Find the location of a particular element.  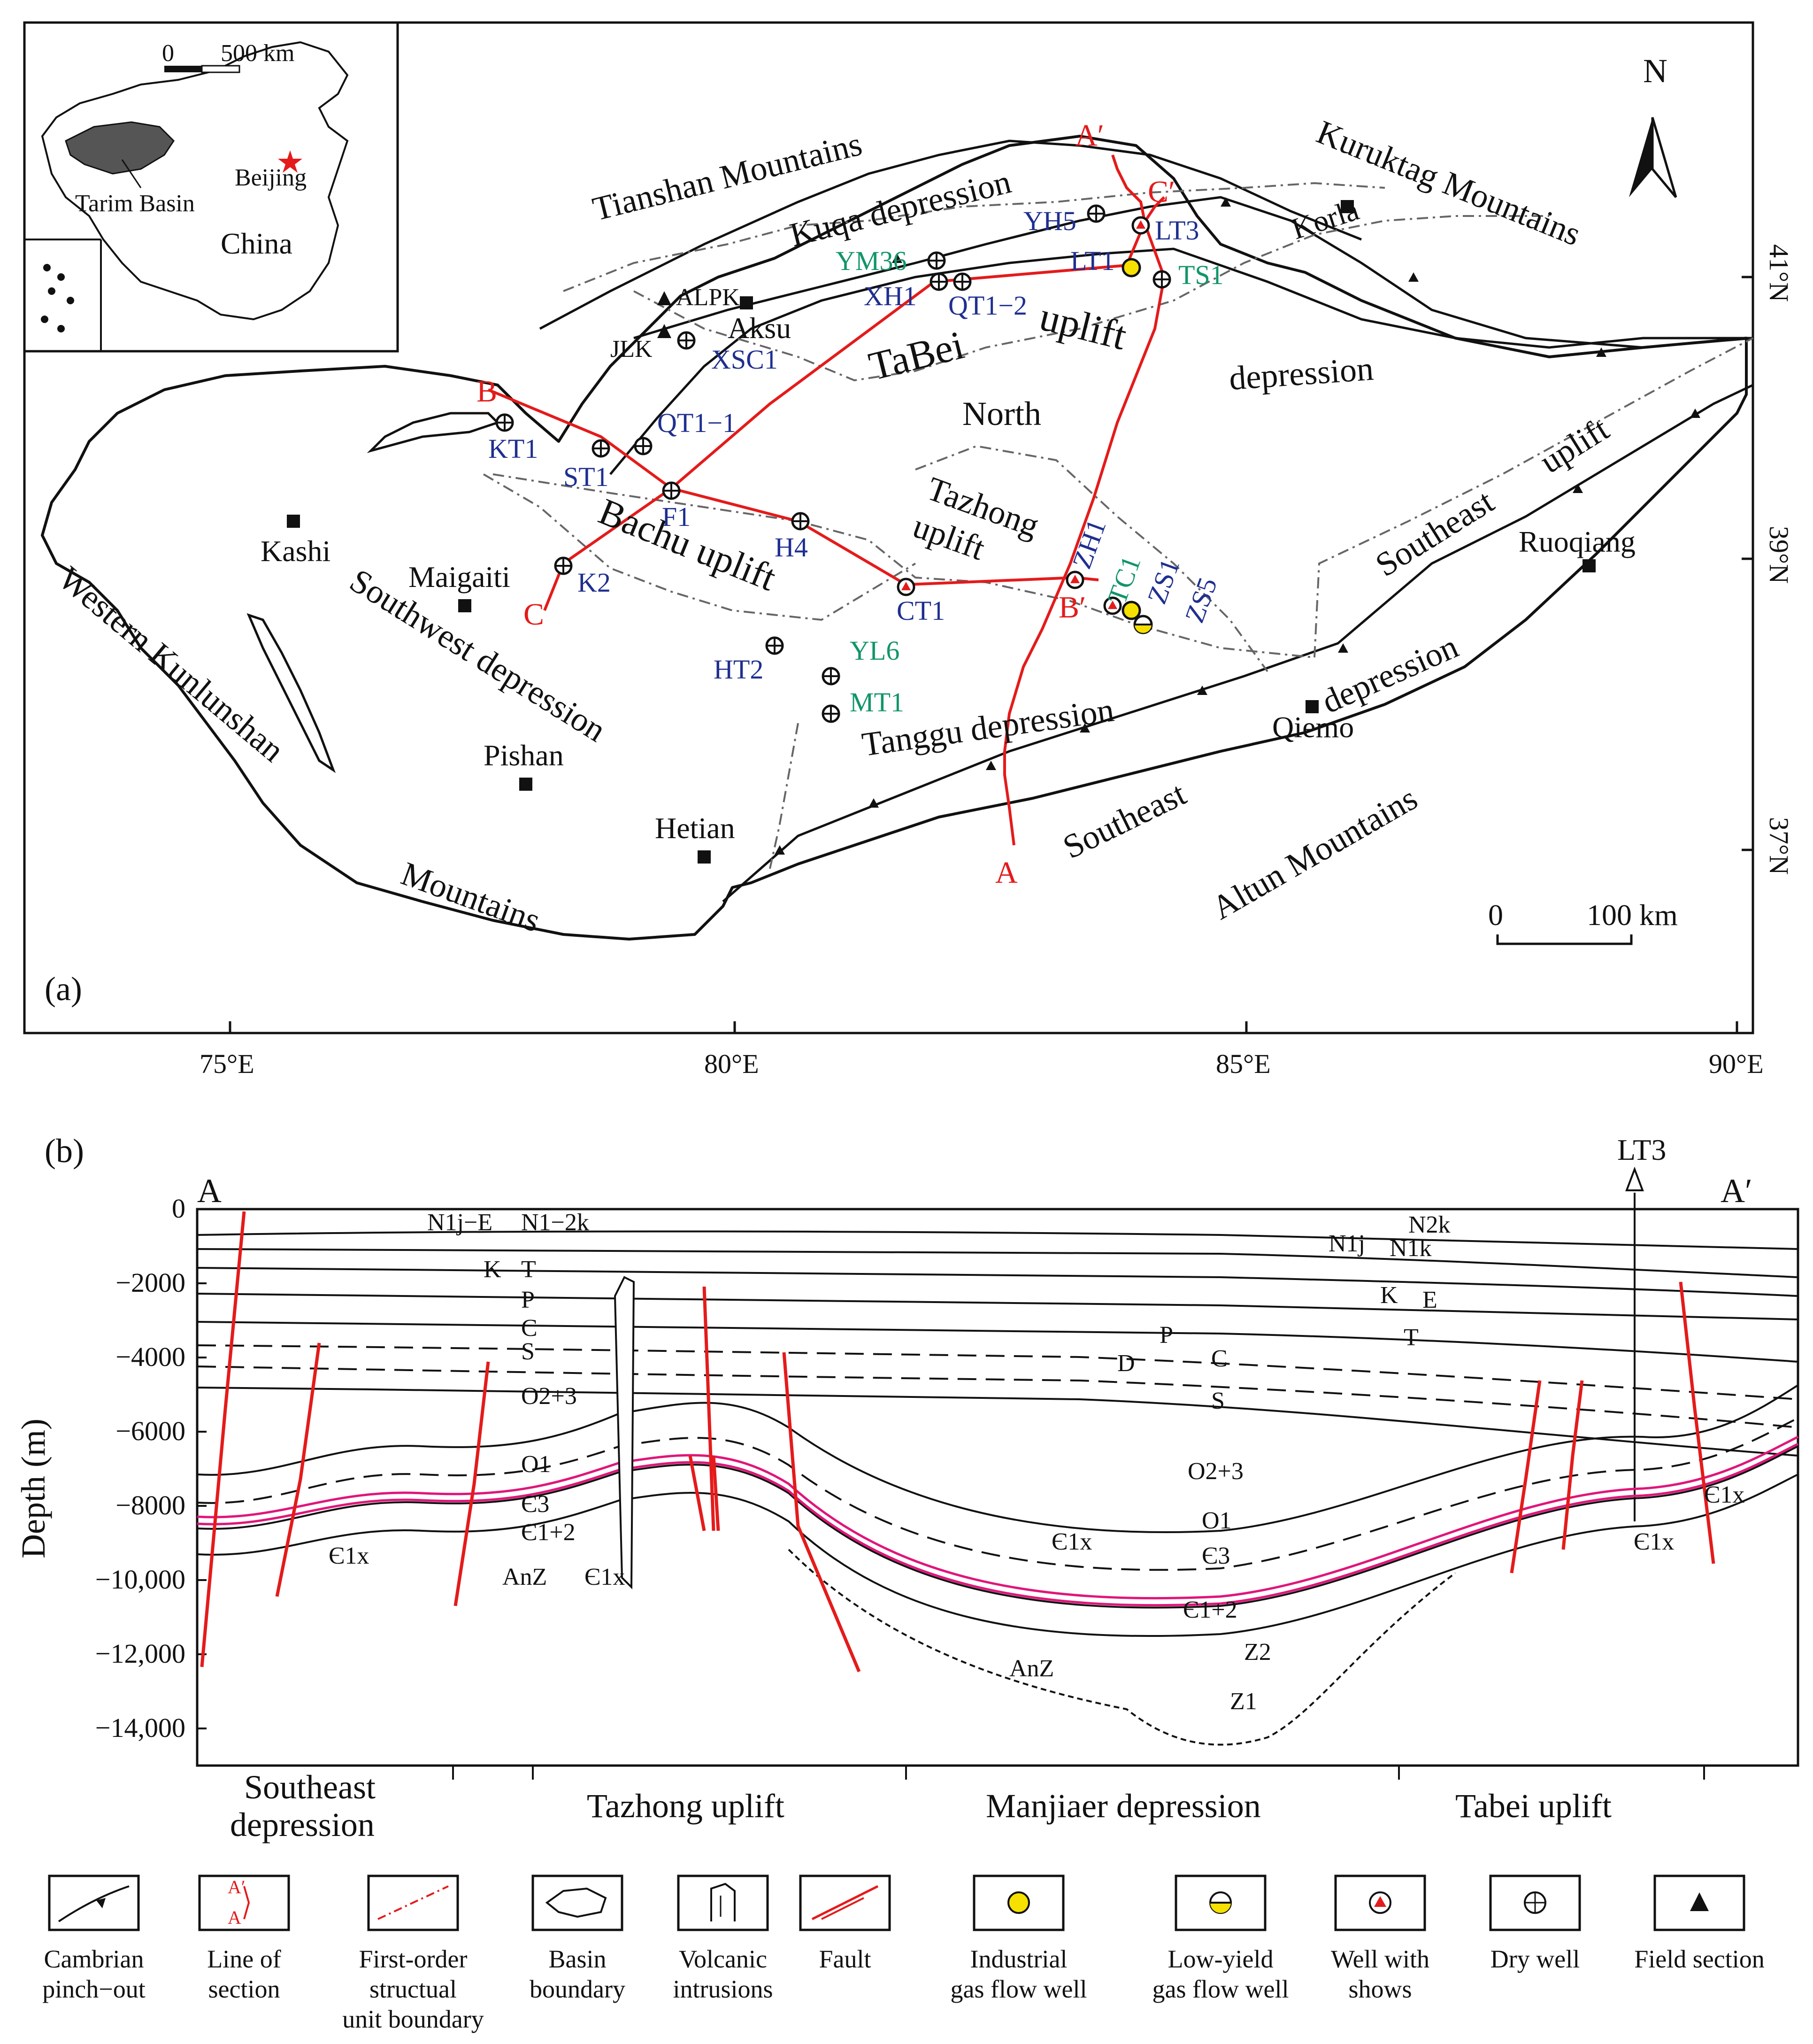

well-label: XSC1 is located at coordinates (744, 359).